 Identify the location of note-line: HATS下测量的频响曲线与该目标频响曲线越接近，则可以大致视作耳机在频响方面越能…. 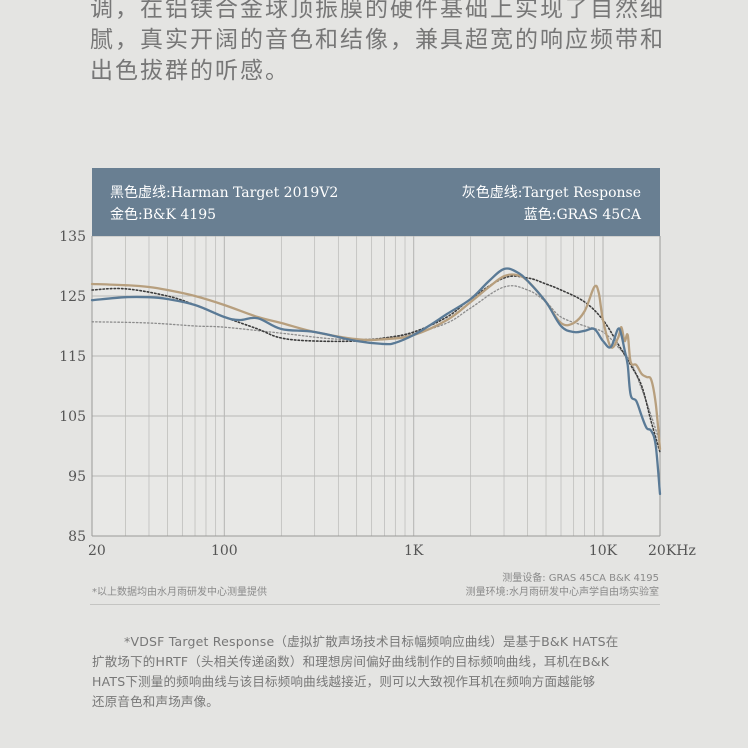
(344, 681).